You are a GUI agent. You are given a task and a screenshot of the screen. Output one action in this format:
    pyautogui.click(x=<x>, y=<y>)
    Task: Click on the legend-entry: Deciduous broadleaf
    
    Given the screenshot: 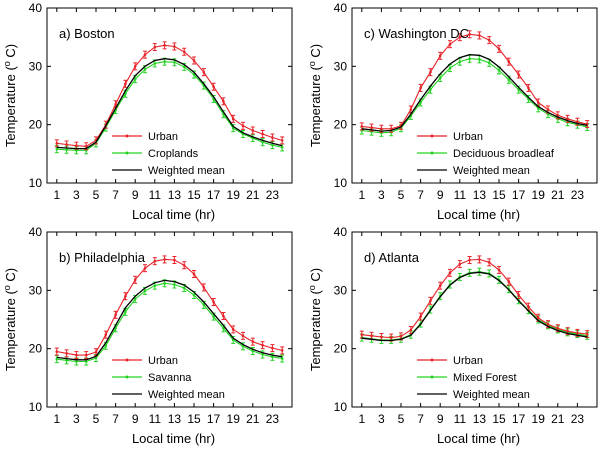 What is the action you would take?
    pyautogui.click(x=504, y=154)
    